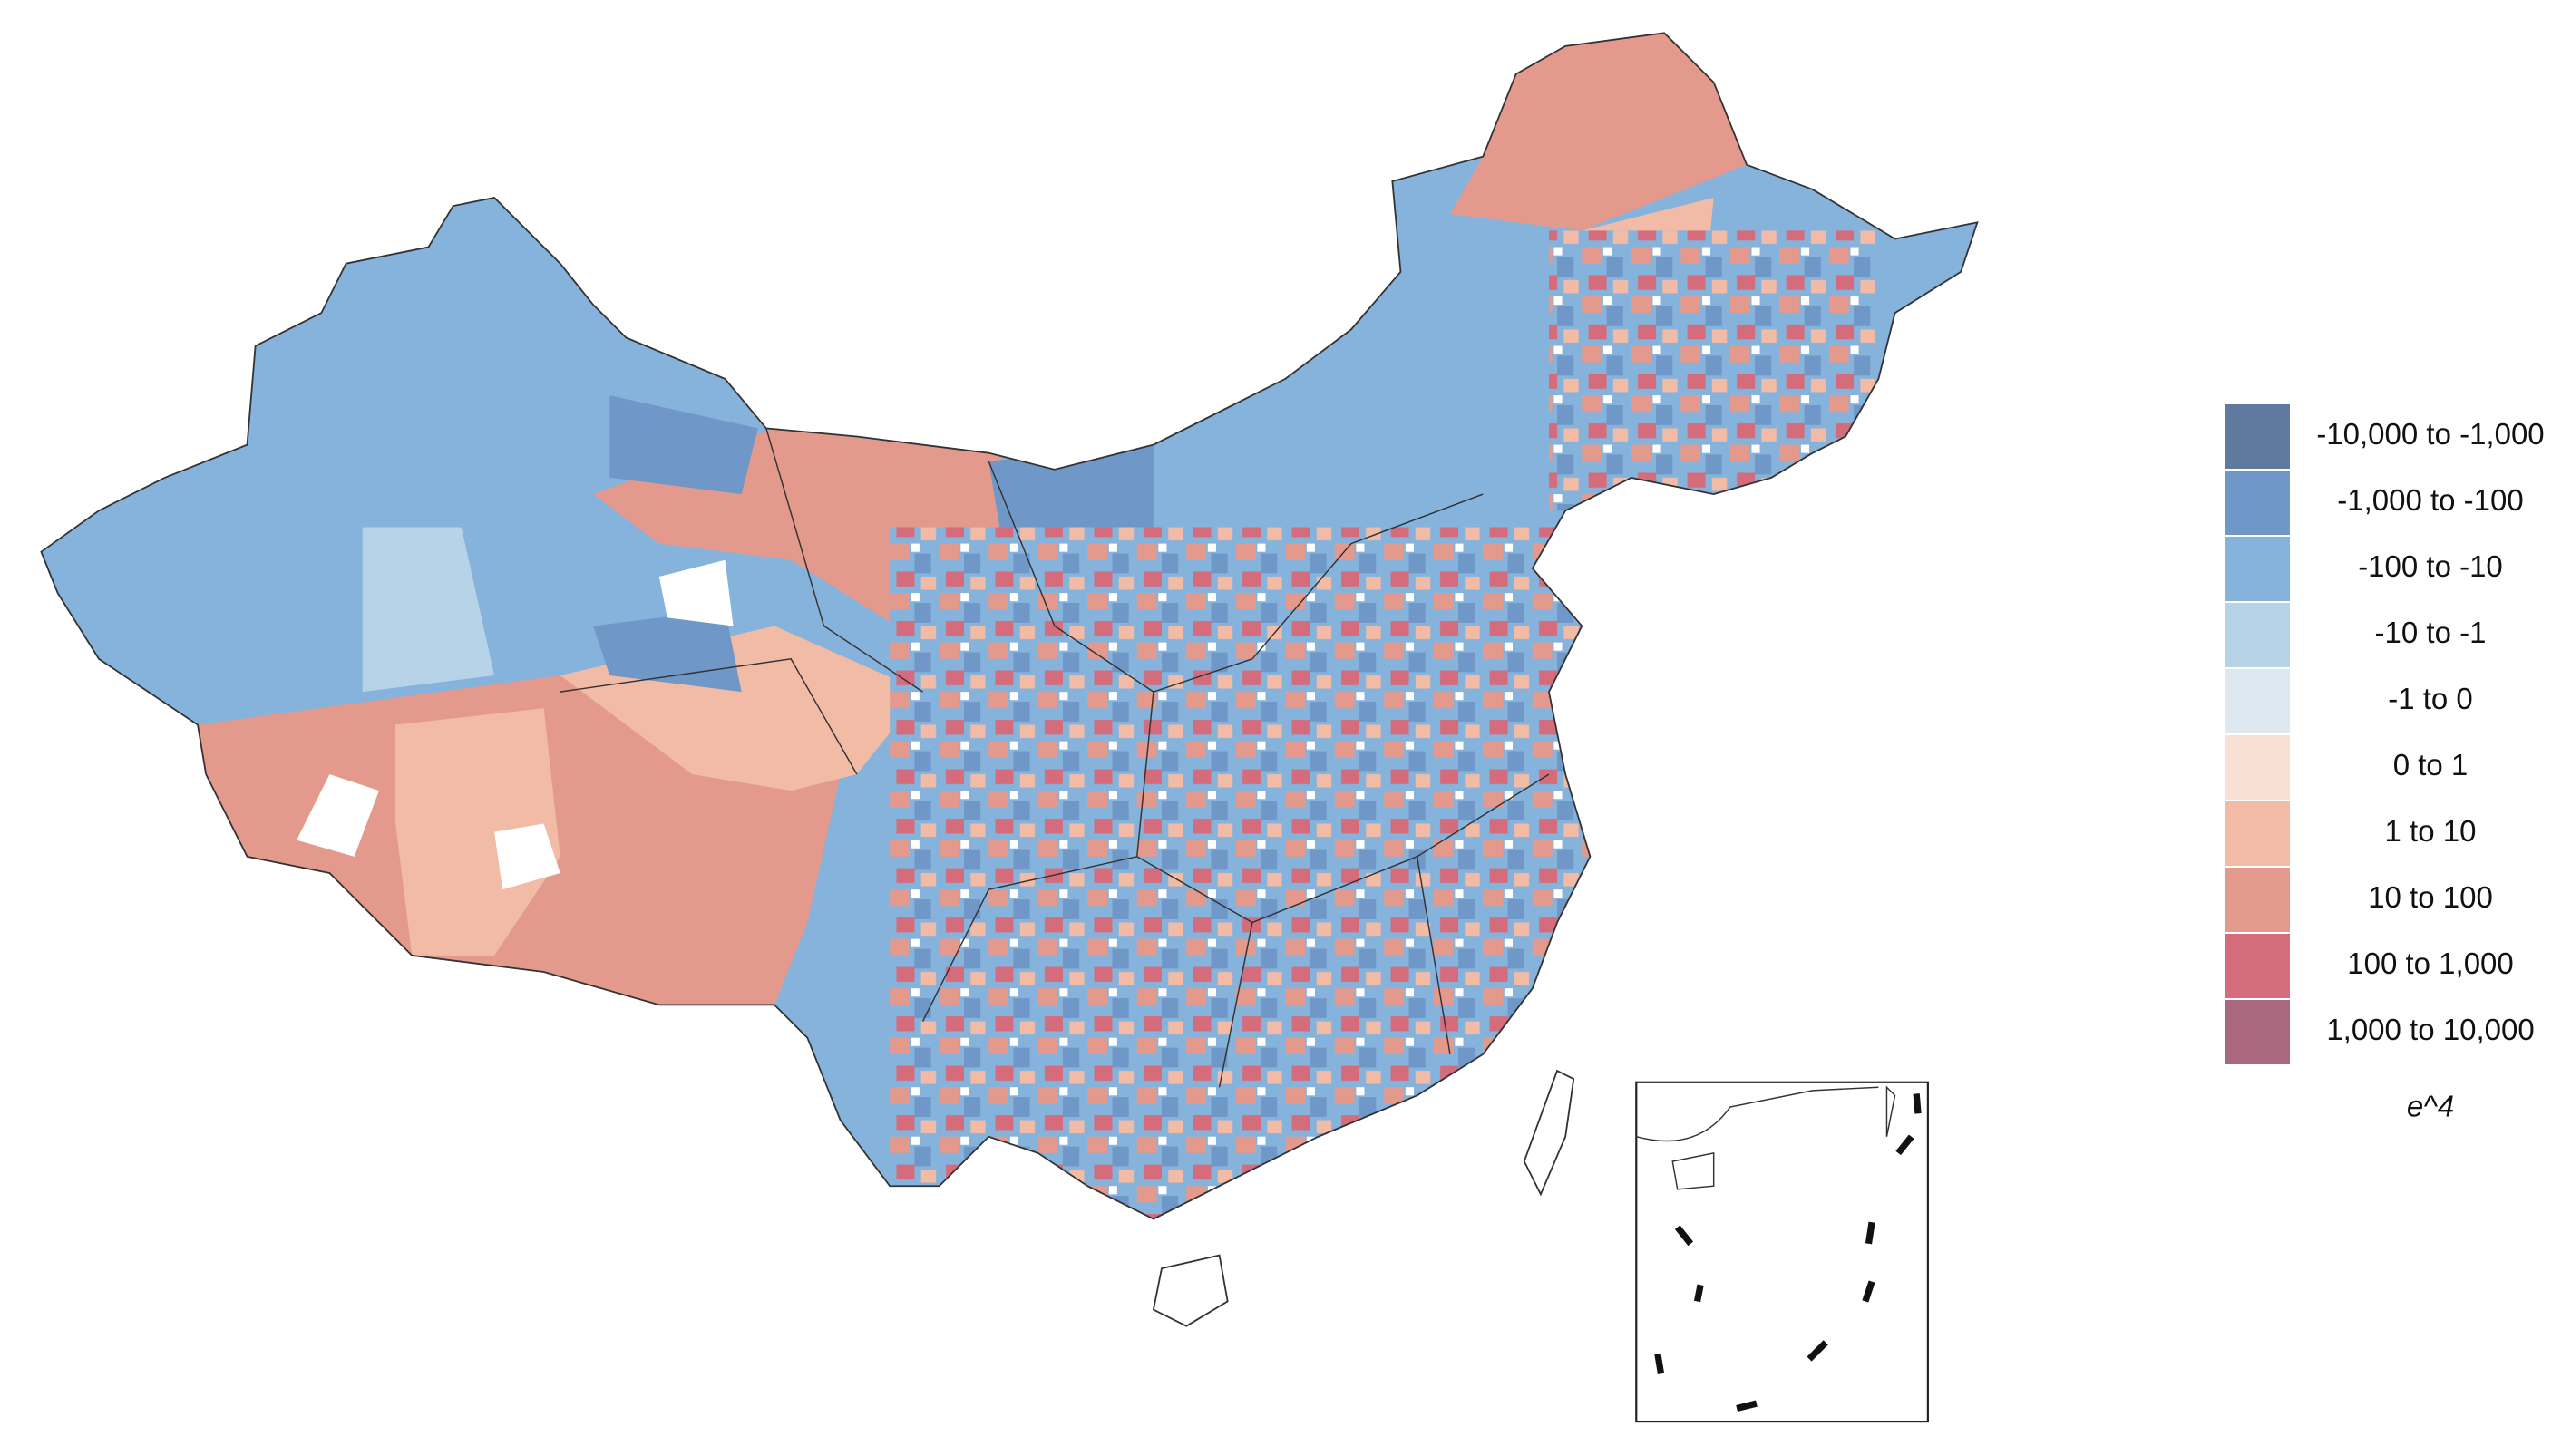  I want to click on legend-label: -10,000 to -1,000, so click(2430, 434).